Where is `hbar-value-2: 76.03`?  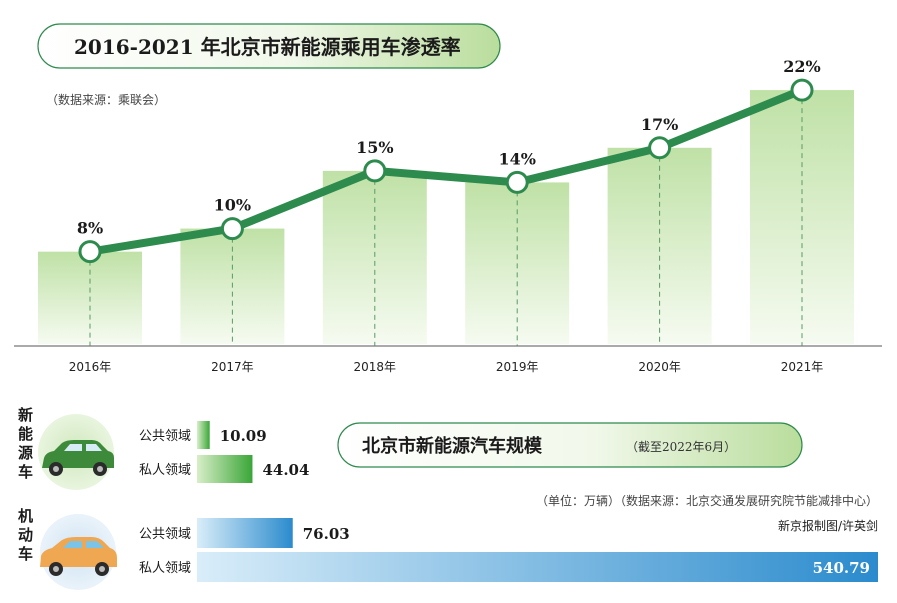
hbar-value-2: 76.03 is located at coordinates (326, 534).